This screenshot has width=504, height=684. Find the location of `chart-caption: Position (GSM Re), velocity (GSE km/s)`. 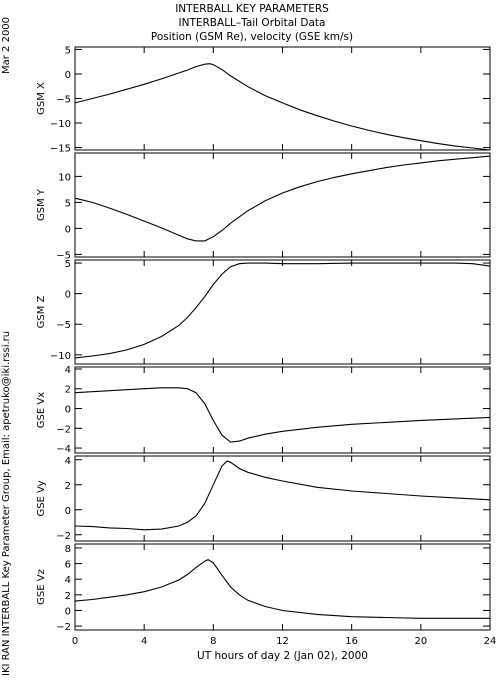

chart-caption: Position (GSM Re), velocity (GSE km/s) is located at coordinates (252, 37).